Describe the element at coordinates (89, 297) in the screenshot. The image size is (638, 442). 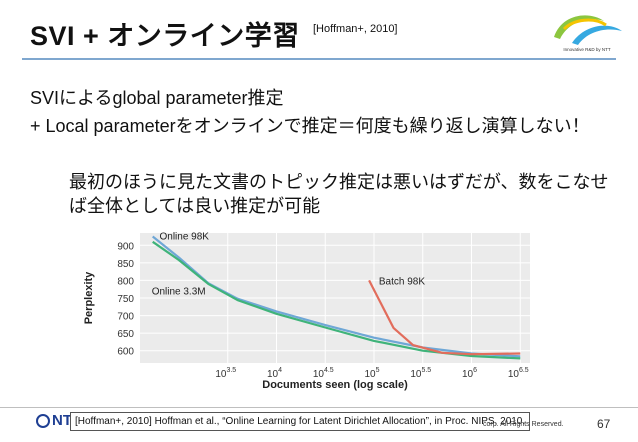
I see `y-axis-label: Perplexity` at that location.